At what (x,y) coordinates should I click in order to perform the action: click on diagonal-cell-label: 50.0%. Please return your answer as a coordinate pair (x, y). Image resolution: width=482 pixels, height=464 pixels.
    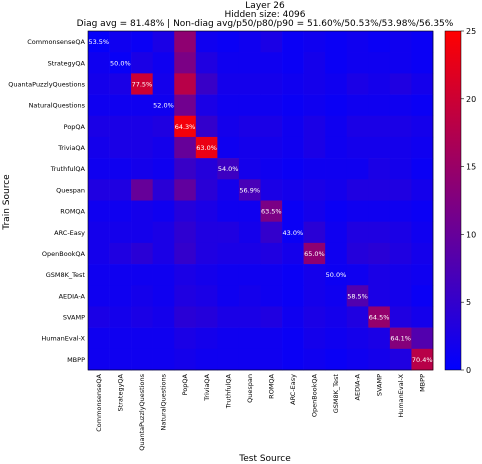
    Looking at the image, I should click on (336, 275).